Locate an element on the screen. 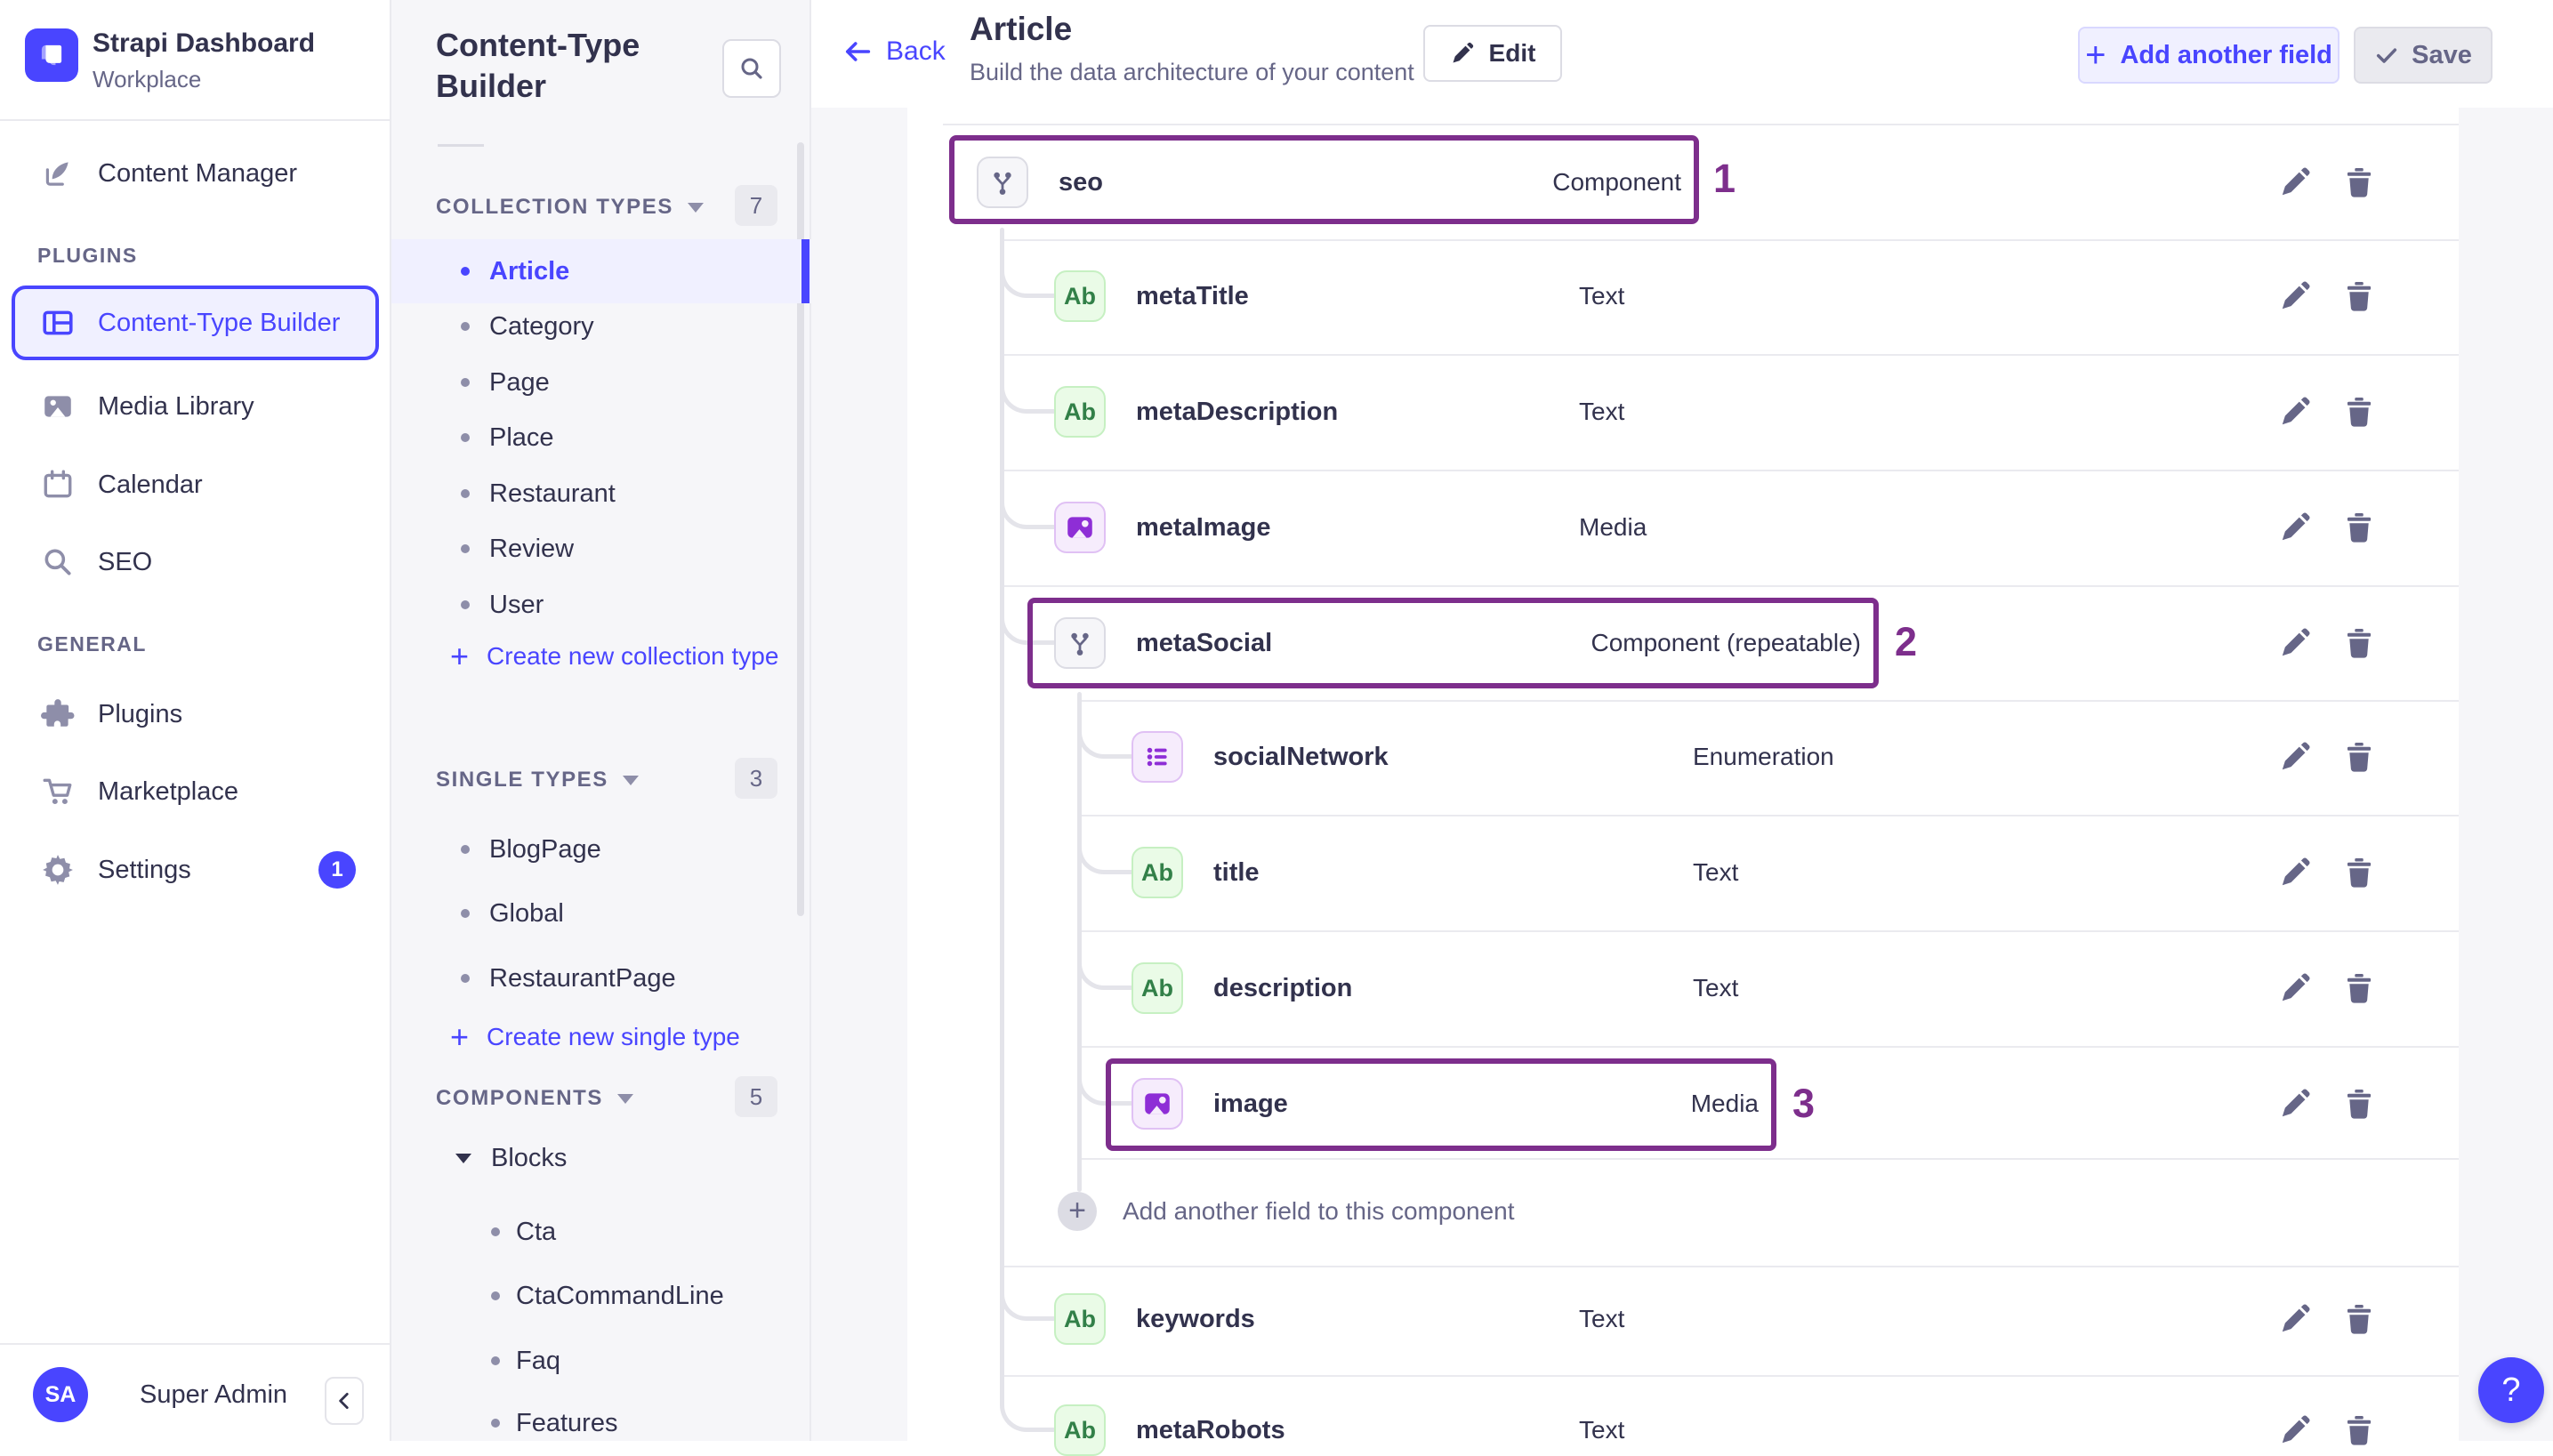 The width and height of the screenshot is (2553, 1456). panel-item-category: Category is located at coordinates (541, 326).